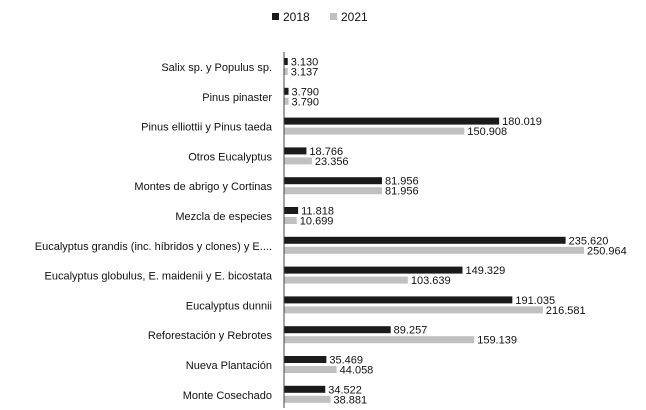  I want to click on data-label-2018: 149.329, so click(485, 271).